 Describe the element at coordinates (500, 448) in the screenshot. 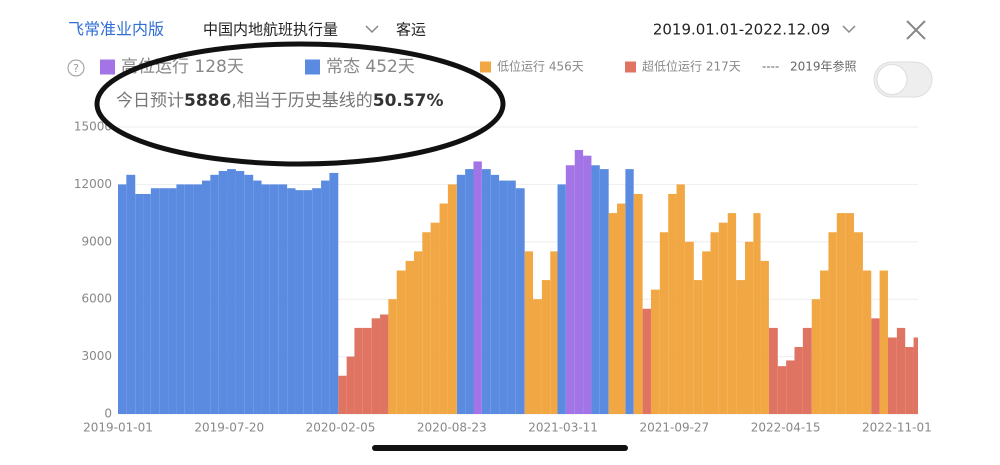

I see `home-indicator` at that location.